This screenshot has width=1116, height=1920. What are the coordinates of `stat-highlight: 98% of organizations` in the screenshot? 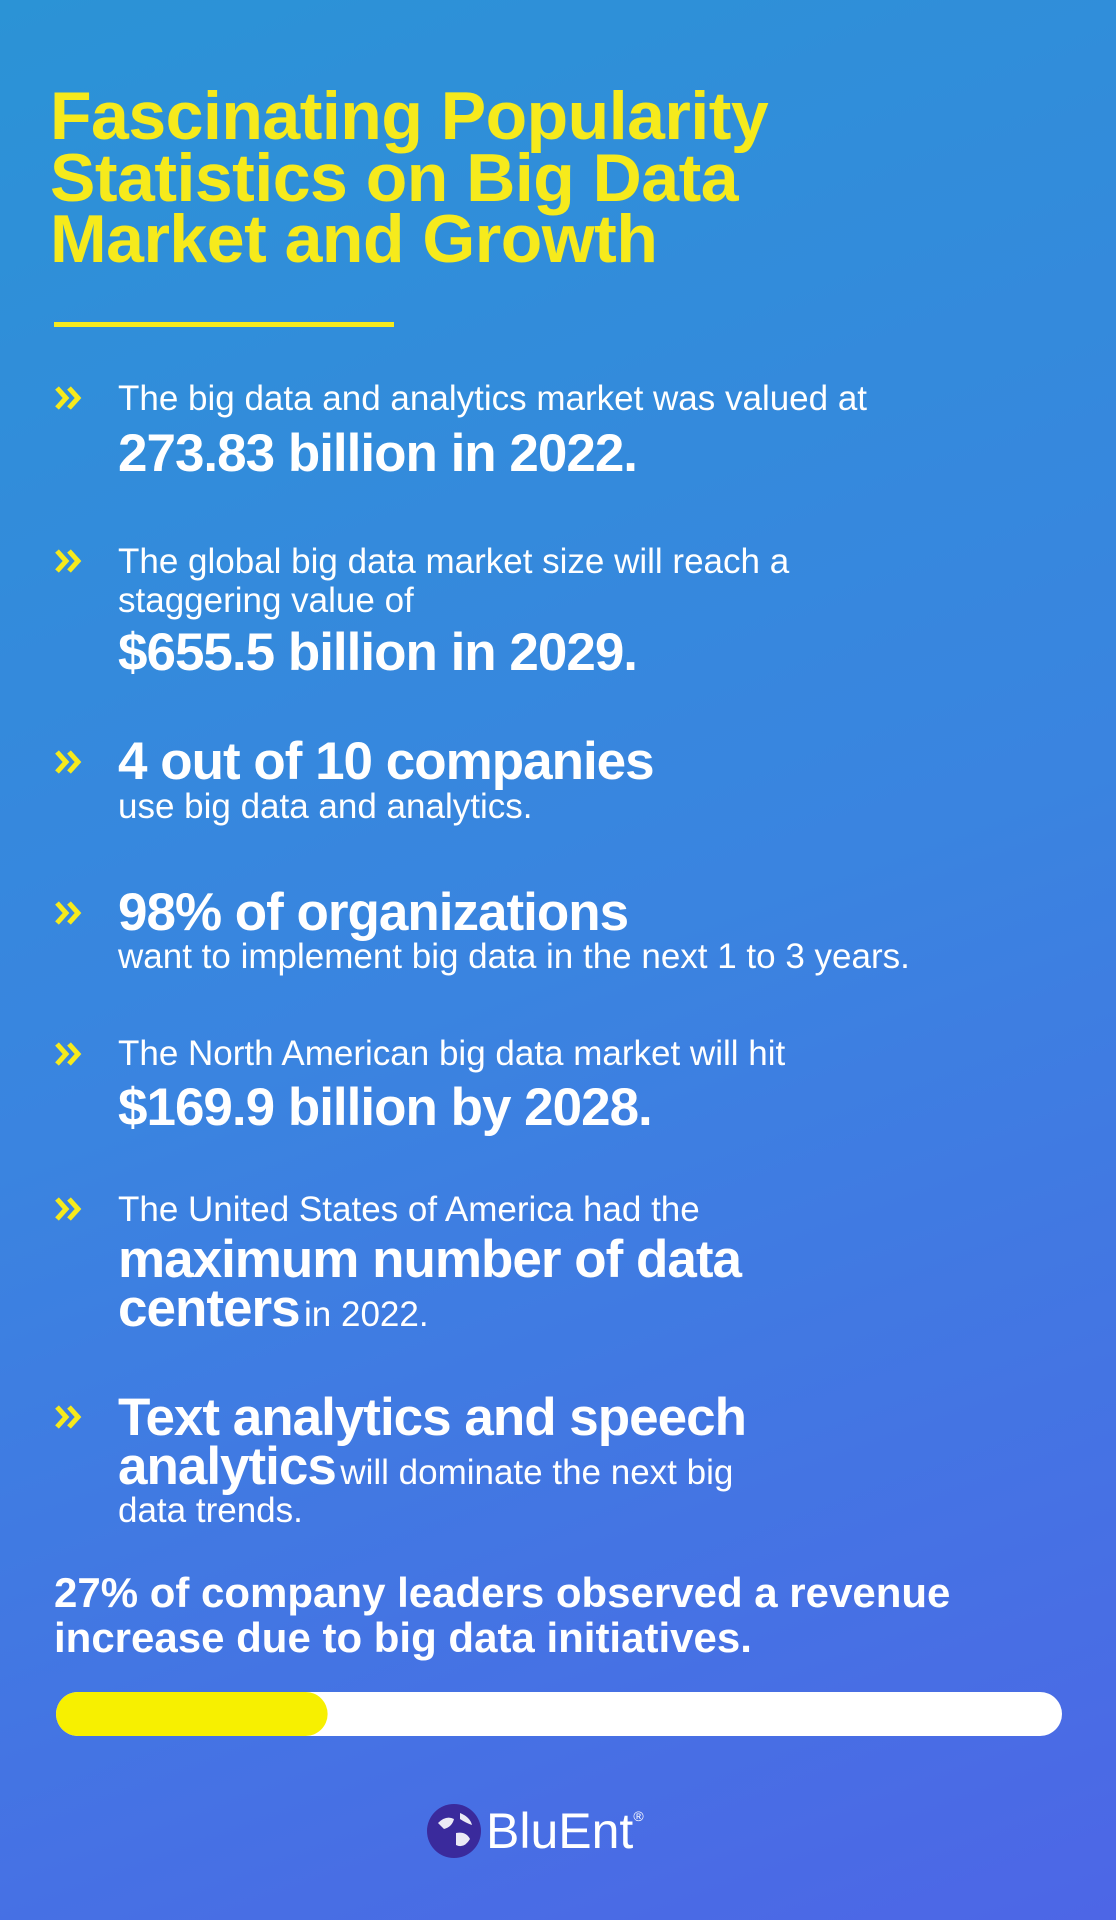 It's located at (373, 913).